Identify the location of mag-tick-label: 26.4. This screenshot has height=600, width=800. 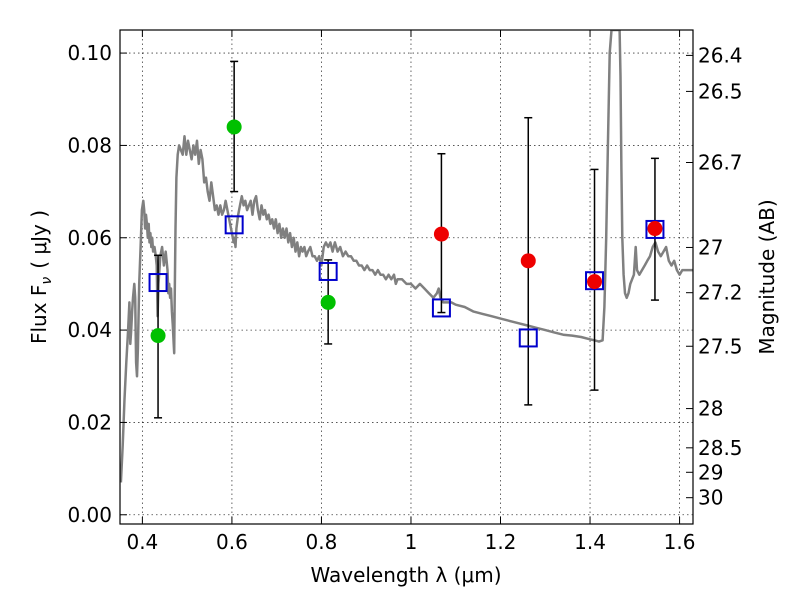
(720, 55).